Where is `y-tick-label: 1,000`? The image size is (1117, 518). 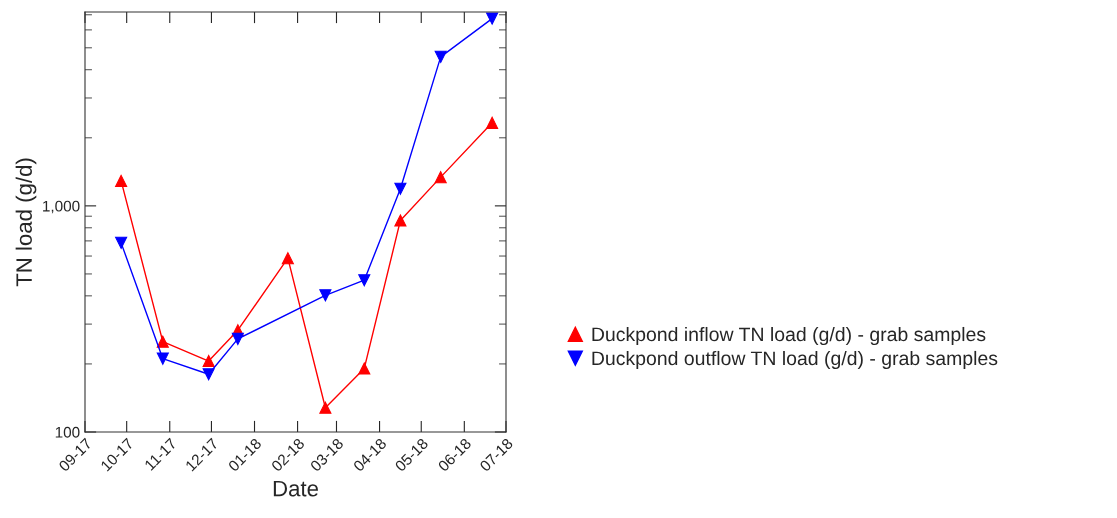 y-tick-label: 1,000 is located at coordinates (61, 207).